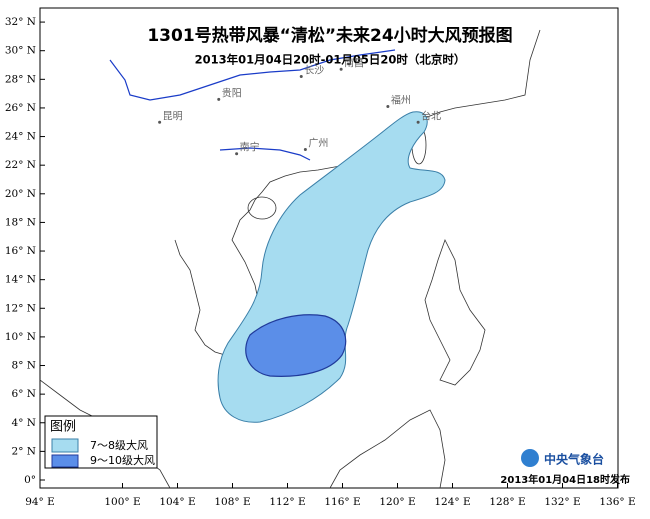  I want to click on lat-tick-label: 22° N, so click(20, 165).